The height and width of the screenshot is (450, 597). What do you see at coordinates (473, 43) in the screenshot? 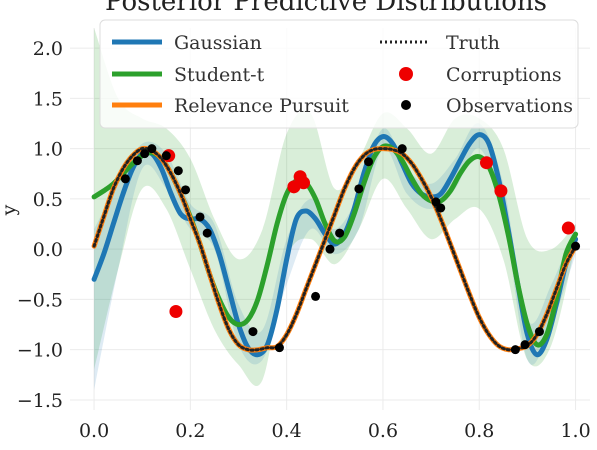
I see `legend-label-truth: Truth` at bounding box center [473, 43].